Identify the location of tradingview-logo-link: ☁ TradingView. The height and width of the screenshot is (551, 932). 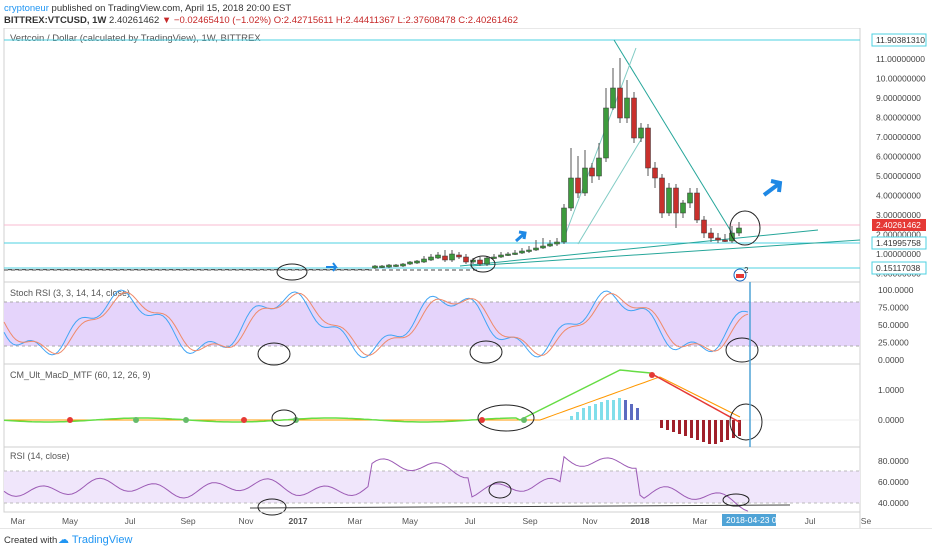
(95, 540).